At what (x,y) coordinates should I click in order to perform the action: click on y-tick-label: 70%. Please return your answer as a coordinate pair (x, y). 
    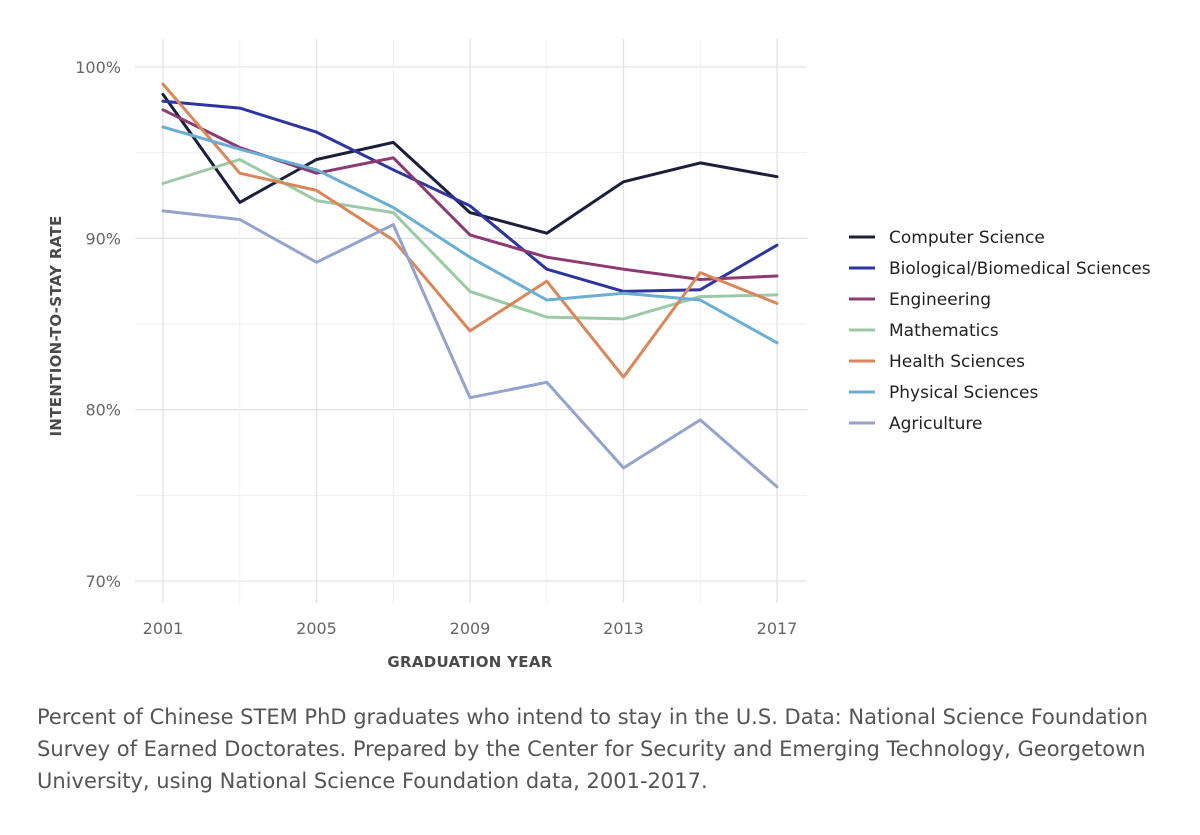
    Looking at the image, I should click on (103, 581).